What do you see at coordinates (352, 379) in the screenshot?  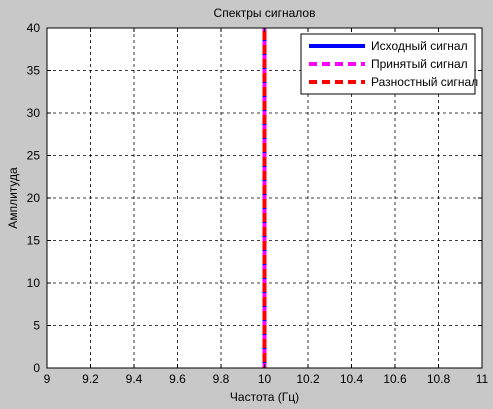 I see `x-tick-label: 10.4` at bounding box center [352, 379].